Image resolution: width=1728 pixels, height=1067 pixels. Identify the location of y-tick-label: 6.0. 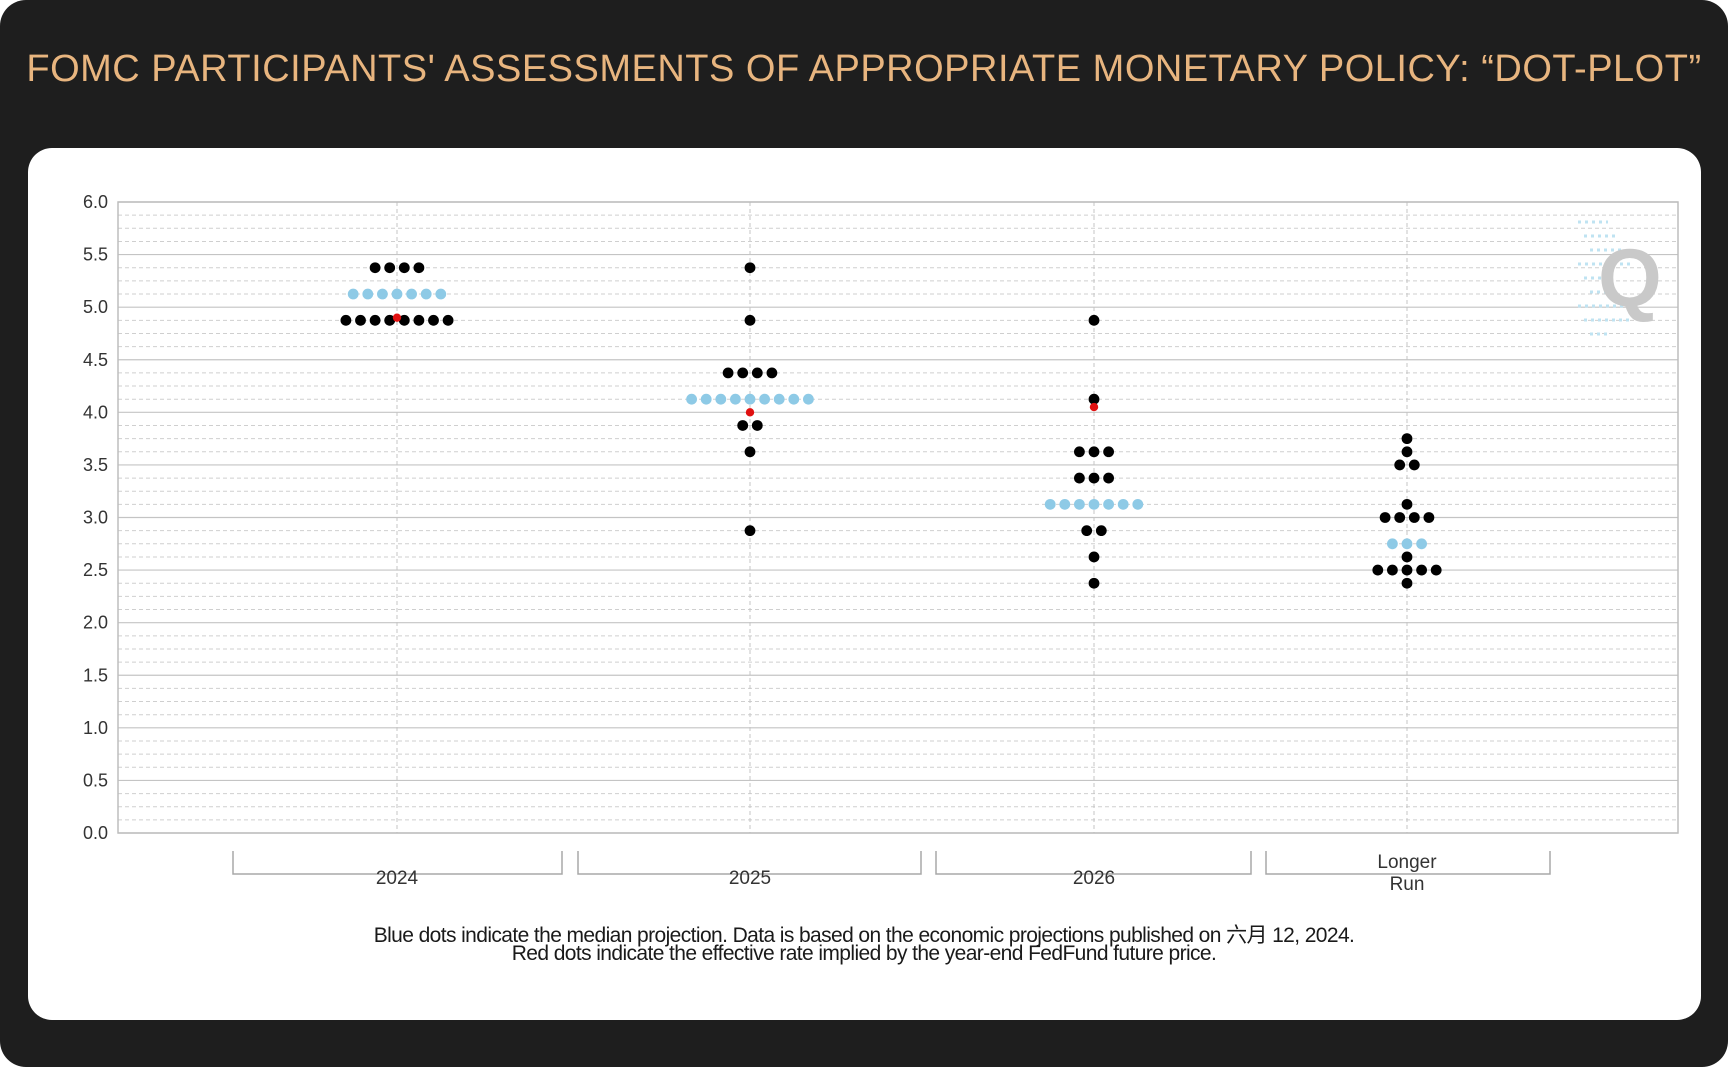
(95, 202).